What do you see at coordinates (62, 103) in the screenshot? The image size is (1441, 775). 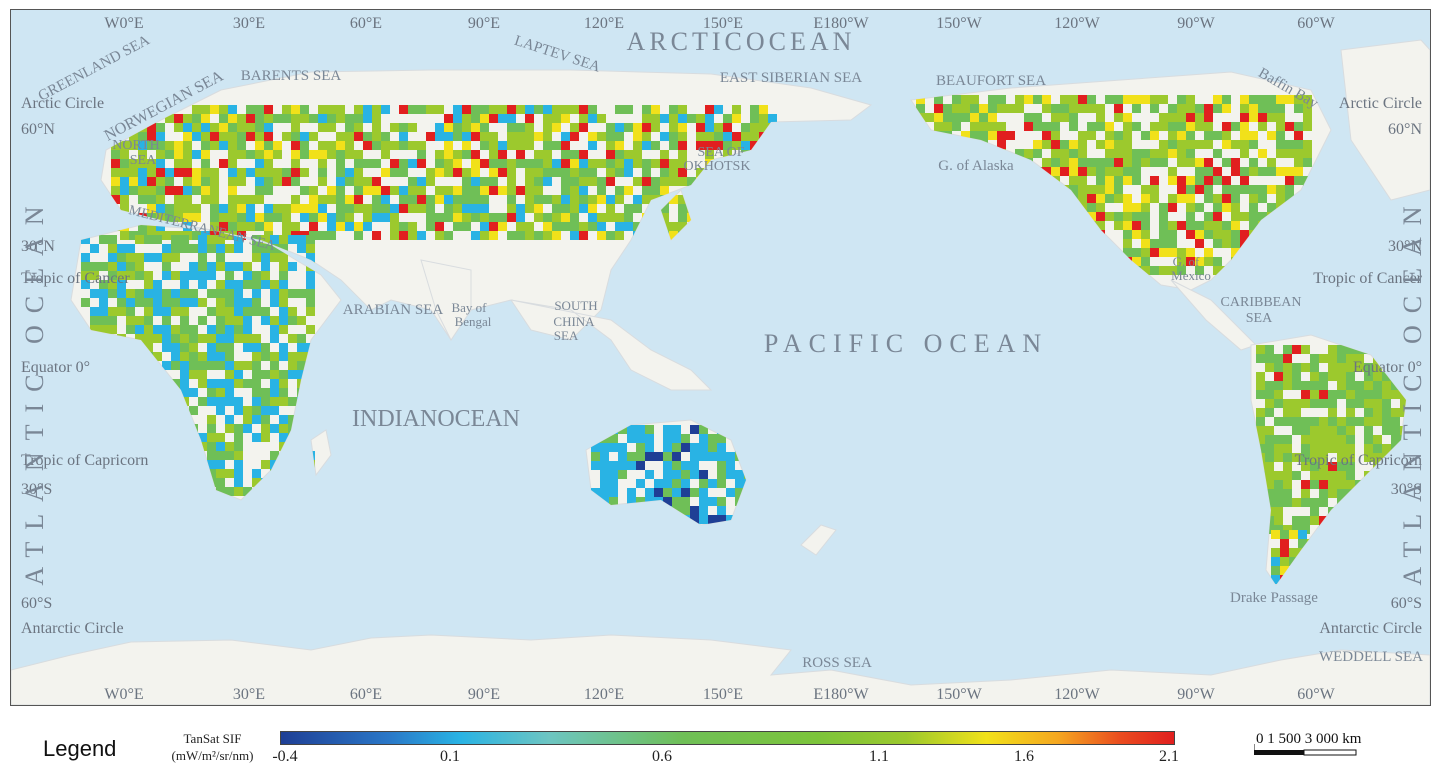 I see `left-latitude-label: Arctic Circle` at bounding box center [62, 103].